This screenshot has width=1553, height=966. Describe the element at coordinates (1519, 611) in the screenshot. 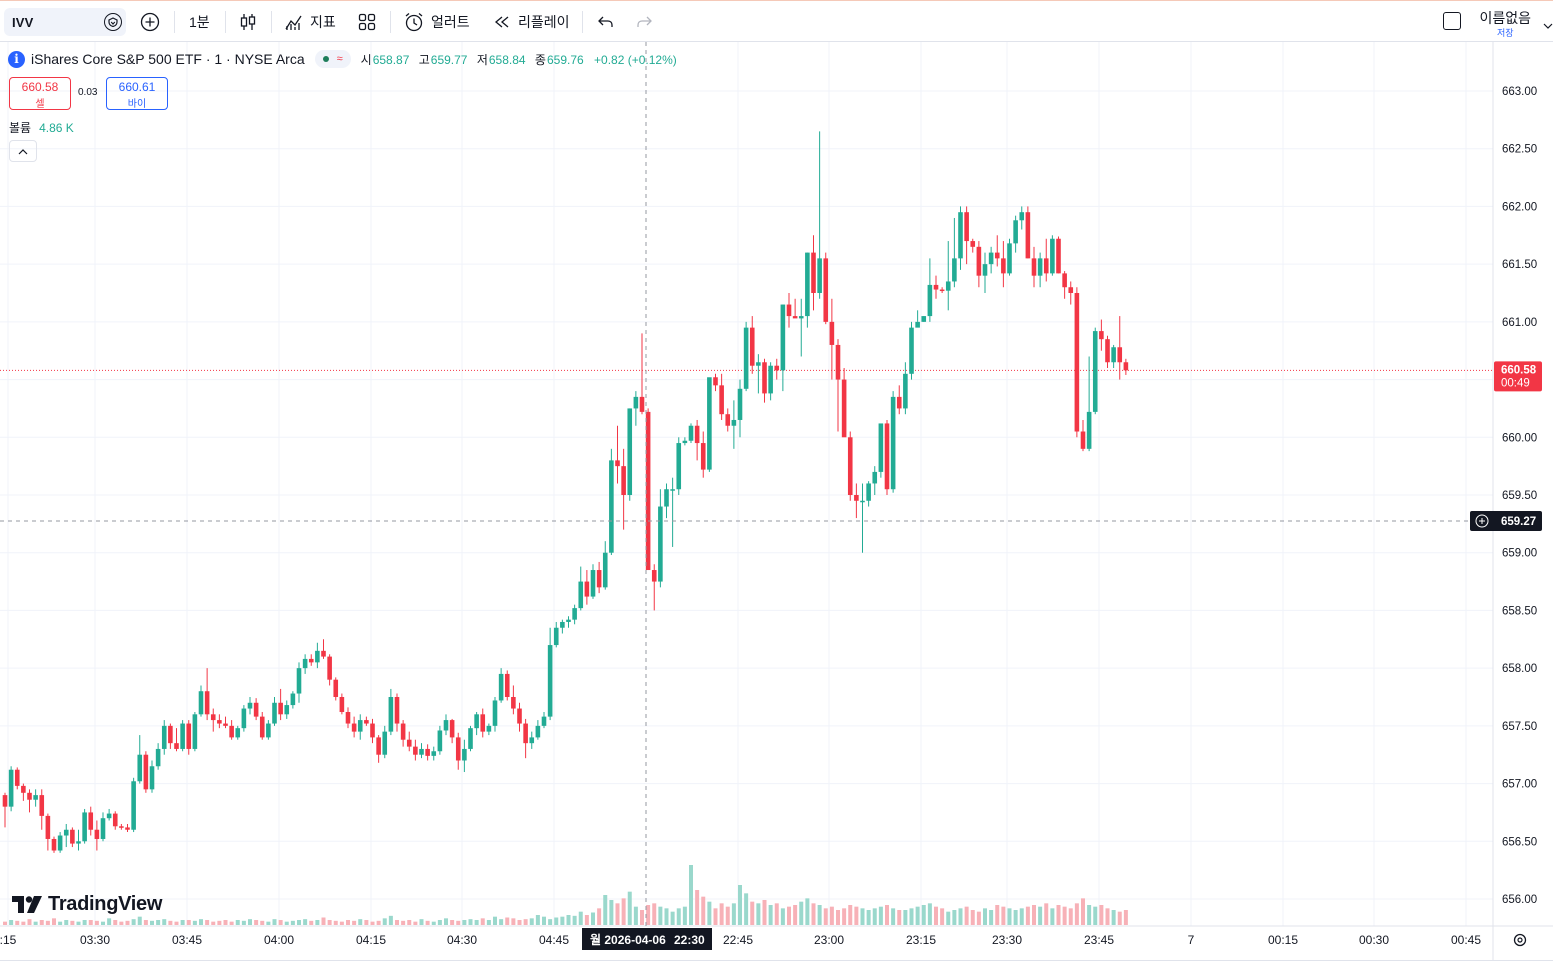

I see `y-tick-label: 658.50` at that location.